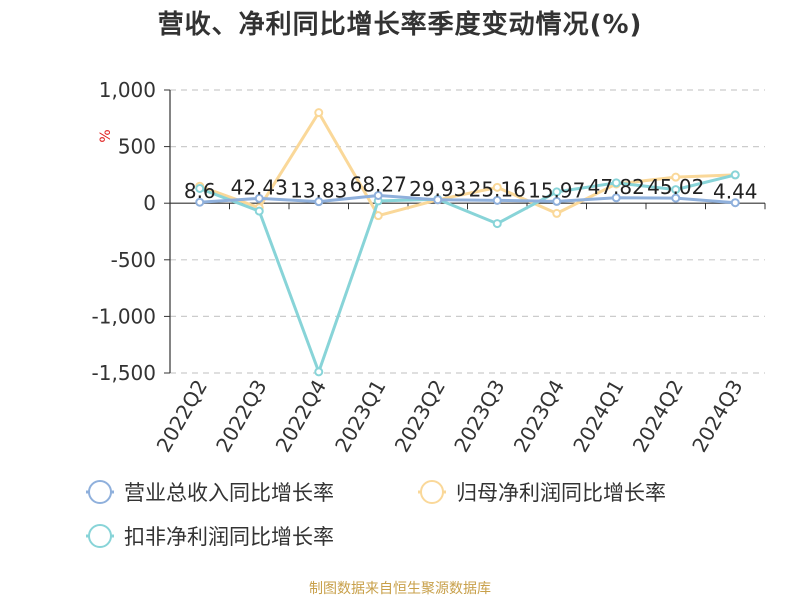 This screenshot has width=800, height=600. I want to click on y-tick-label: -500, so click(133, 260).